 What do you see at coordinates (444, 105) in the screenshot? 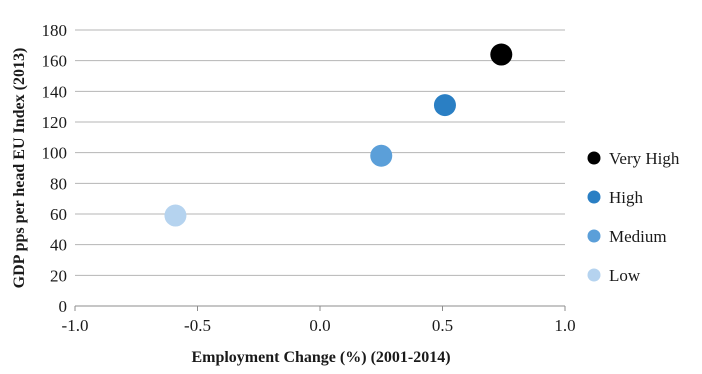
I see `data-point-high` at bounding box center [444, 105].